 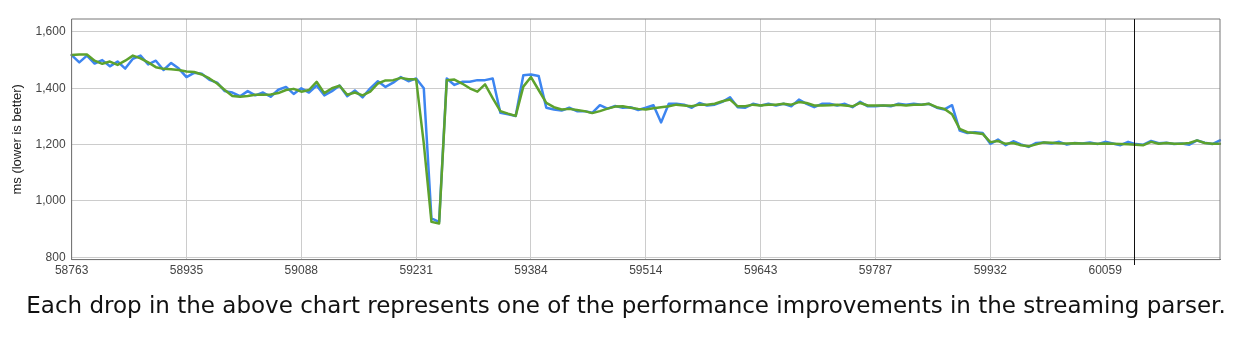 What do you see at coordinates (55, 256) in the screenshot?
I see `y-tick-label: 800` at bounding box center [55, 256].